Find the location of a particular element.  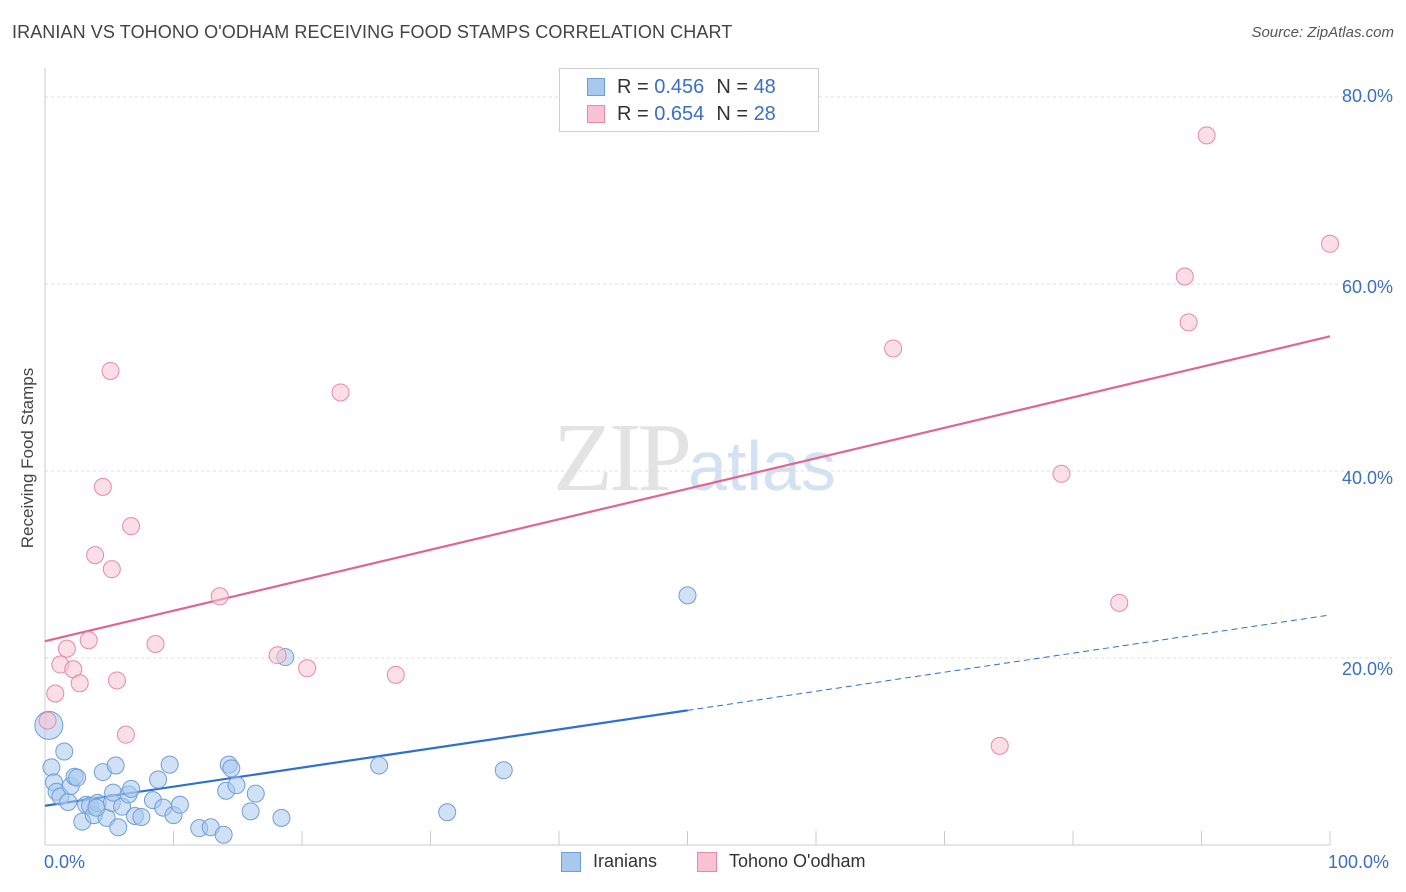

y-tick-label: 60.0% is located at coordinates (1367, 287).